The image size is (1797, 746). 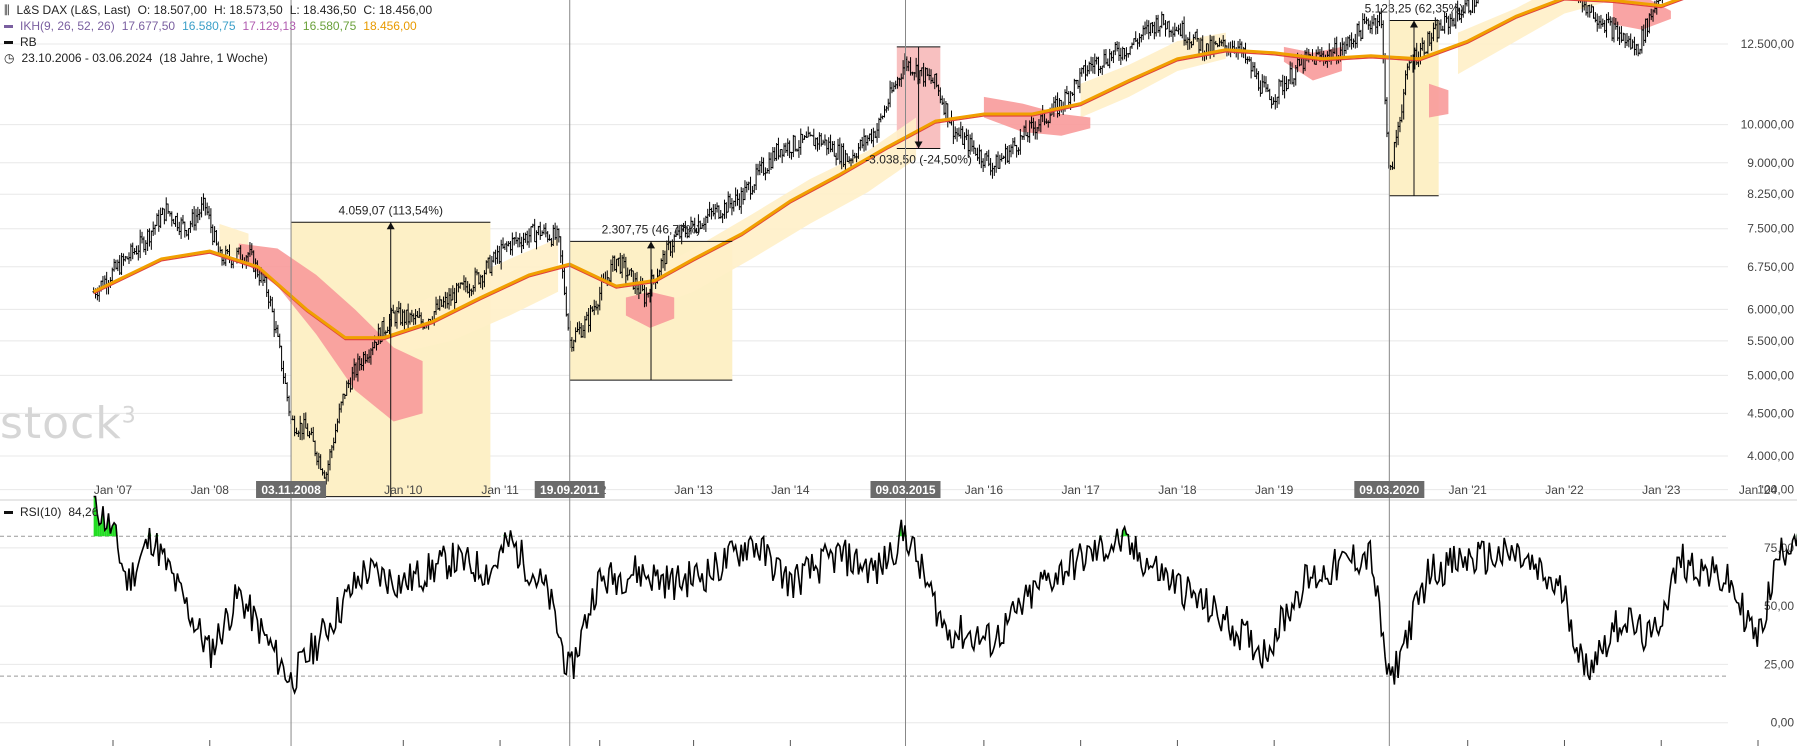 I want to click on rb-label: RB, so click(x=28, y=42).